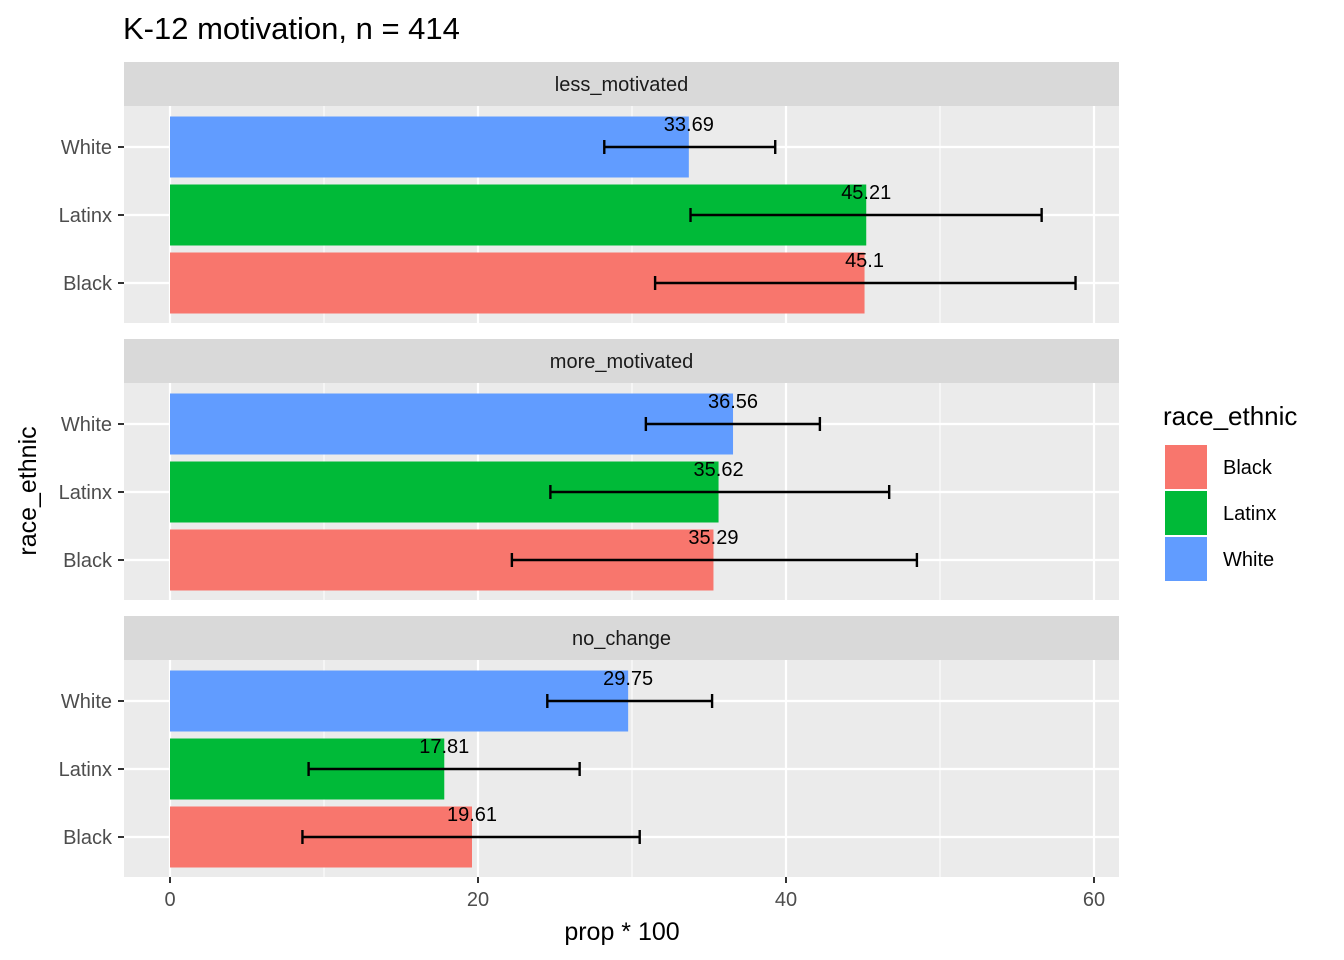 The height and width of the screenshot is (960, 1344). Describe the element at coordinates (478, 900) in the screenshot. I see `x-tick-label: 20` at that location.